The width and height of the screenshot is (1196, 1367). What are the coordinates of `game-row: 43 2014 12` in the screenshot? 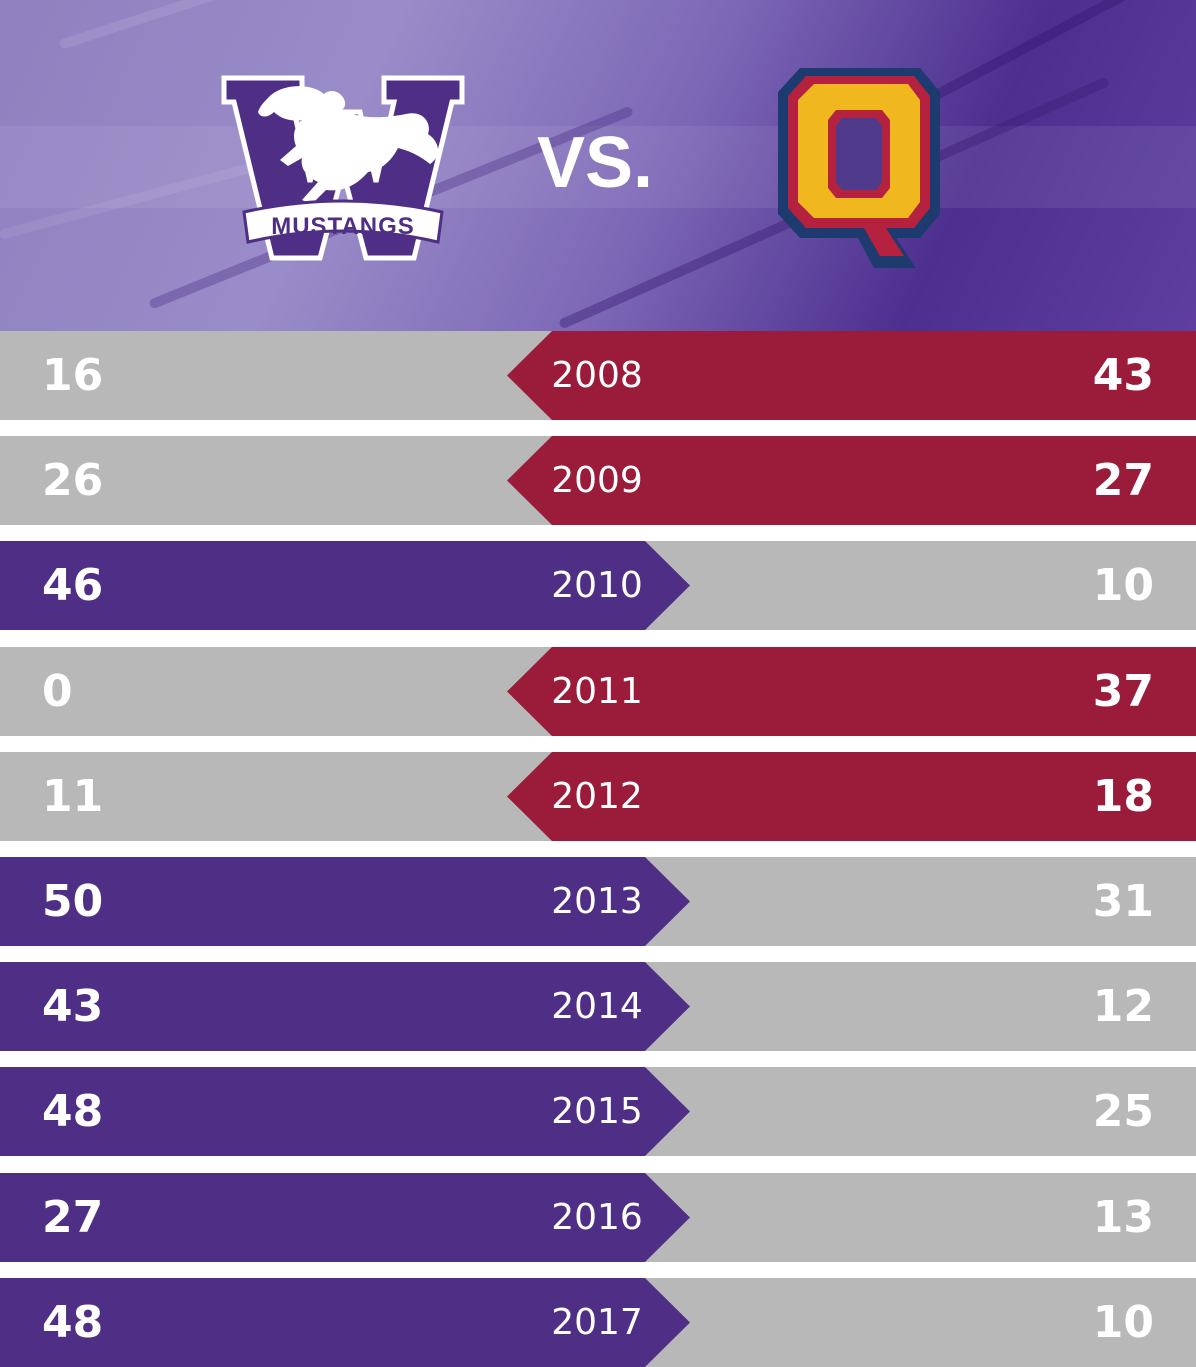 It's located at (598, 1006).